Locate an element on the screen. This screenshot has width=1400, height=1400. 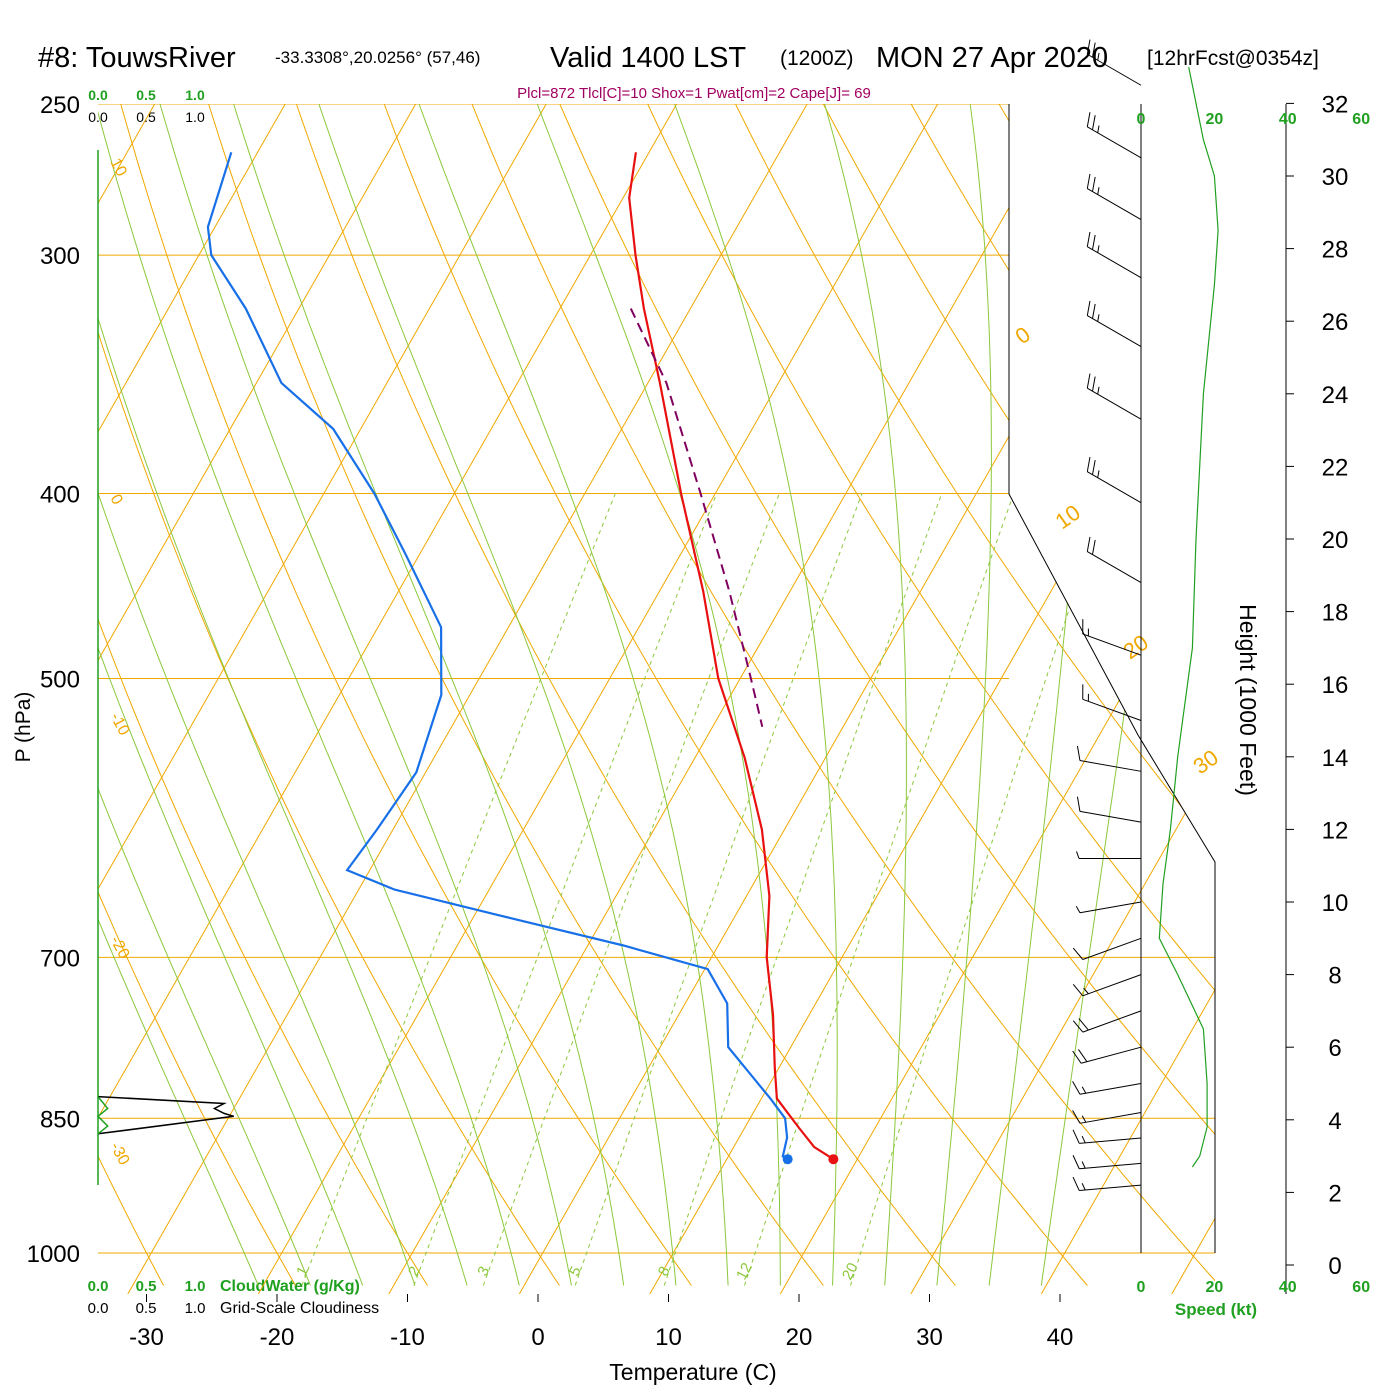
zulu-time: (1200Z) is located at coordinates (817, 58).